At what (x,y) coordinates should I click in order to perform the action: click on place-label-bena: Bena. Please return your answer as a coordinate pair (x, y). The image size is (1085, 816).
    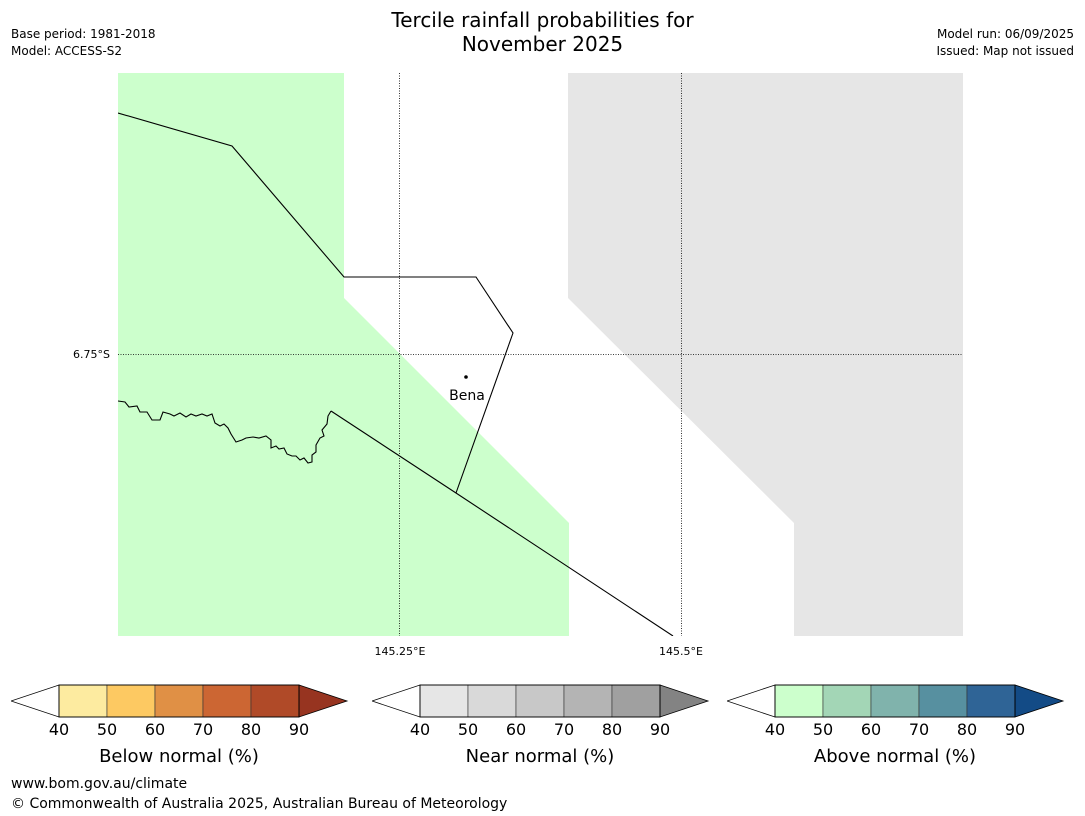
    Looking at the image, I should click on (467, 396).